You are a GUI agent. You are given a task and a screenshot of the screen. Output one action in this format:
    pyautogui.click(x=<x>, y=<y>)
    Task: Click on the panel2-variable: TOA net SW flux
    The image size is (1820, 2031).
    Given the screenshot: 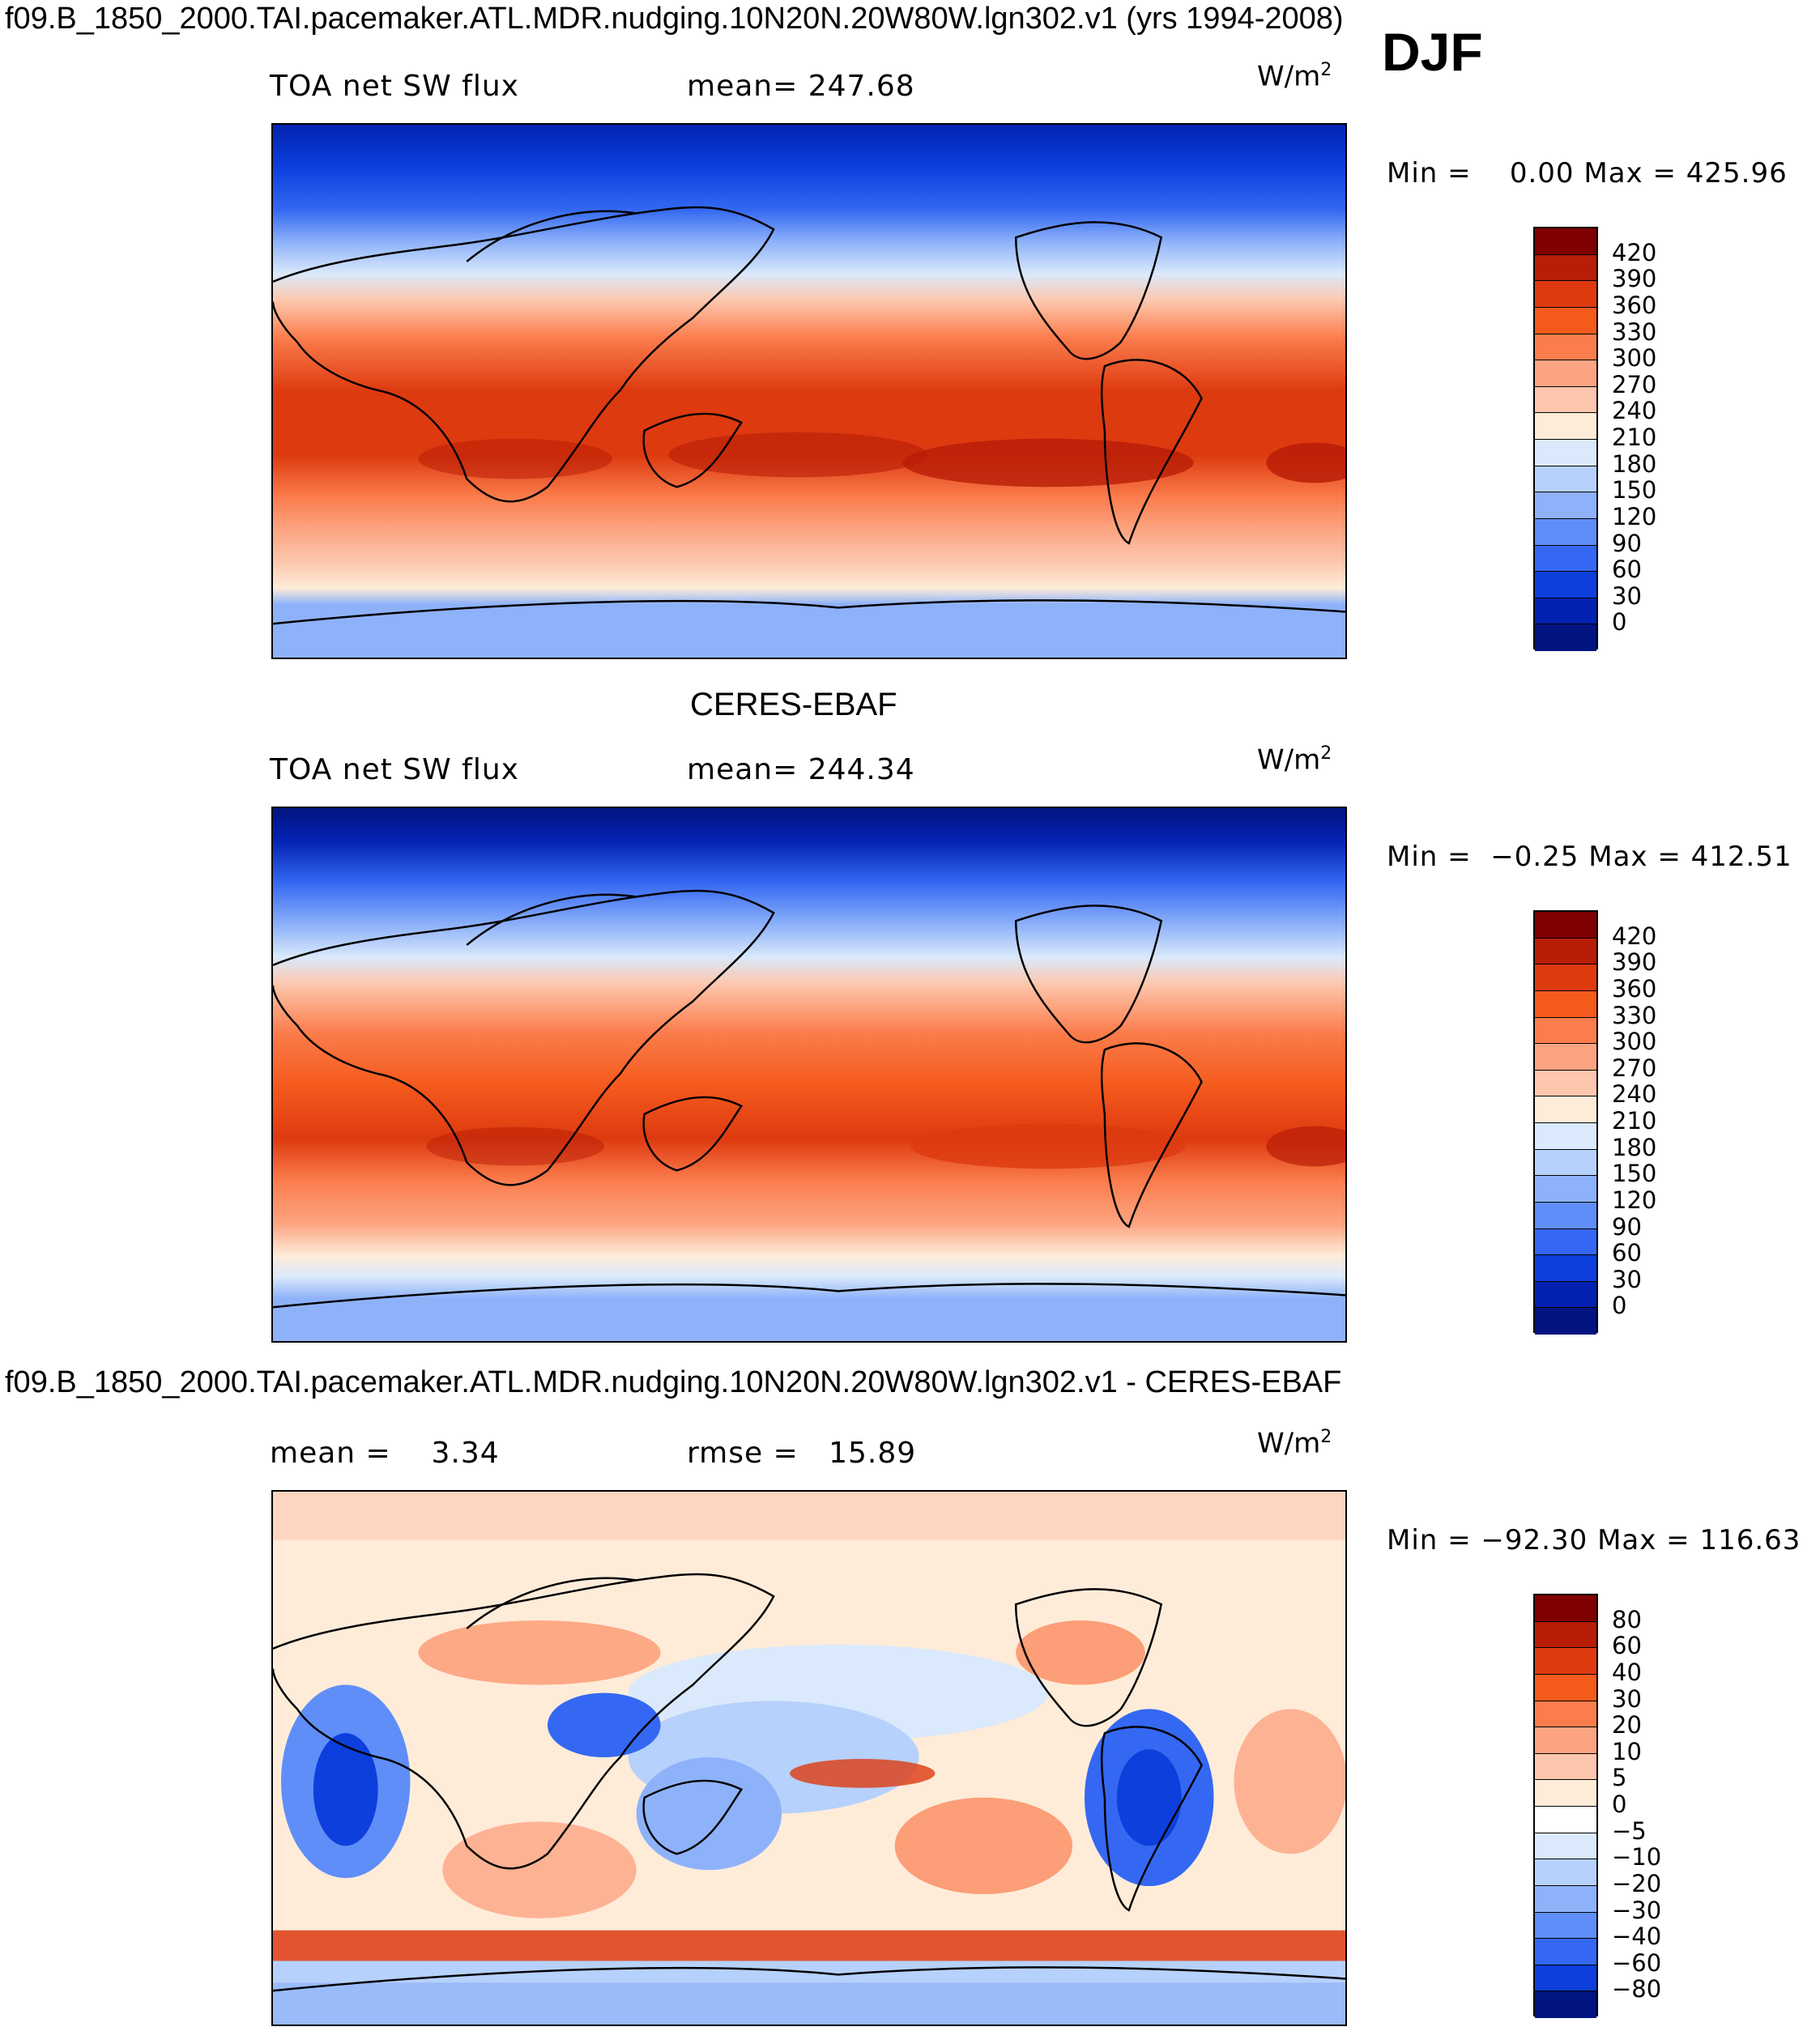 What is the action you would take?
    pyautogui.click(x=394, y=769)
    